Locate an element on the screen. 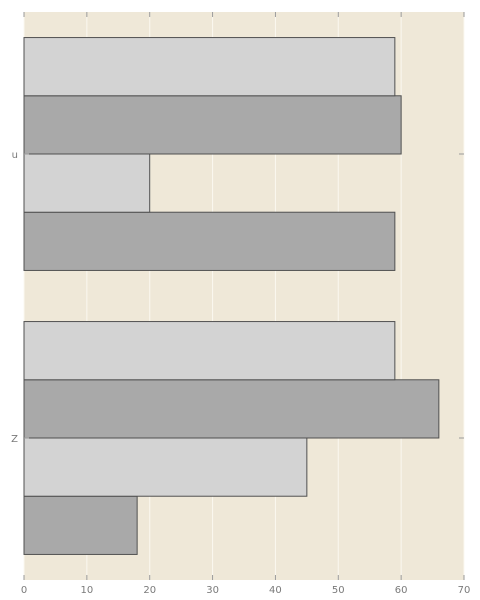  x-axis-tick-labels: 0 10 20 30 40 50 60 70 is located at coordinates (246, 590).